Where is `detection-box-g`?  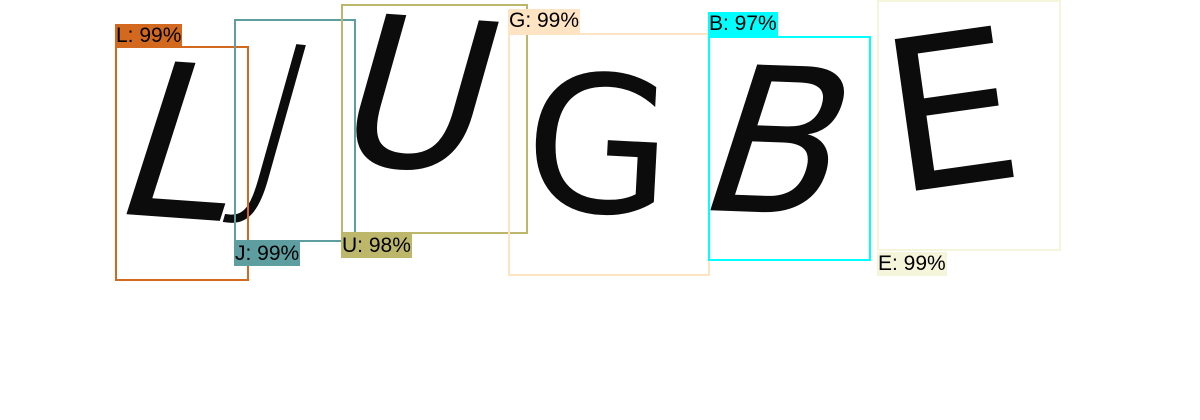 detection-box-g is located at coordinates (609, 154).